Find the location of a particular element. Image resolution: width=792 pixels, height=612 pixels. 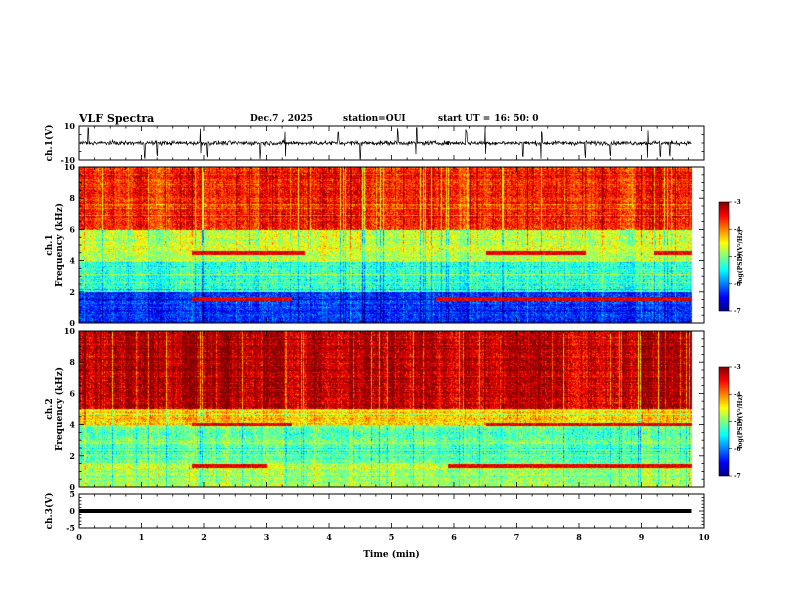

start-label: start UT = is located at coordinates (464, 119).